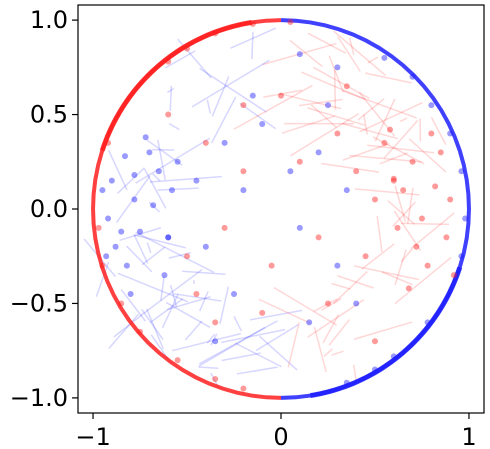  What do you see at coordinates (49, 209) in the screenshot?
I see `y-tick-label: 0.0` at bounding box center [49, 209].